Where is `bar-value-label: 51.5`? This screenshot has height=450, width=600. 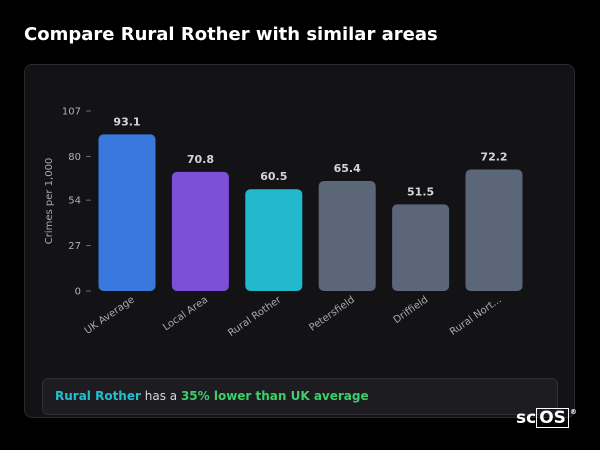
bar-value-label: 51.5 is located at coordinates (420, 191).